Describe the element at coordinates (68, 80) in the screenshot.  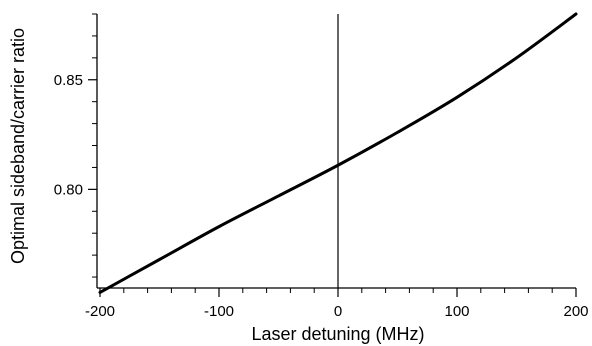
I see `y-tick-label: 0.85` at that location.